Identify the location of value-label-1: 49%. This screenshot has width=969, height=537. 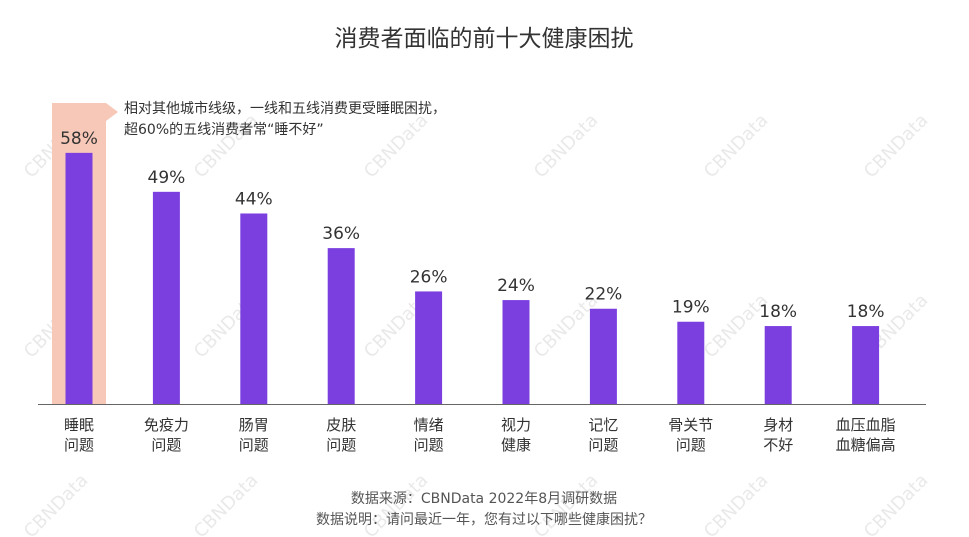
(167, 178).